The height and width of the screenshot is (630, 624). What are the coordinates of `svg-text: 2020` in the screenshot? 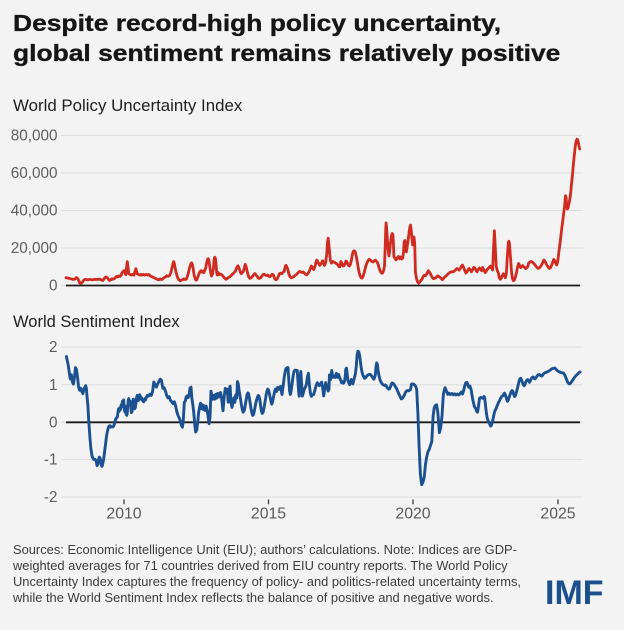 It's located at (412, 514).